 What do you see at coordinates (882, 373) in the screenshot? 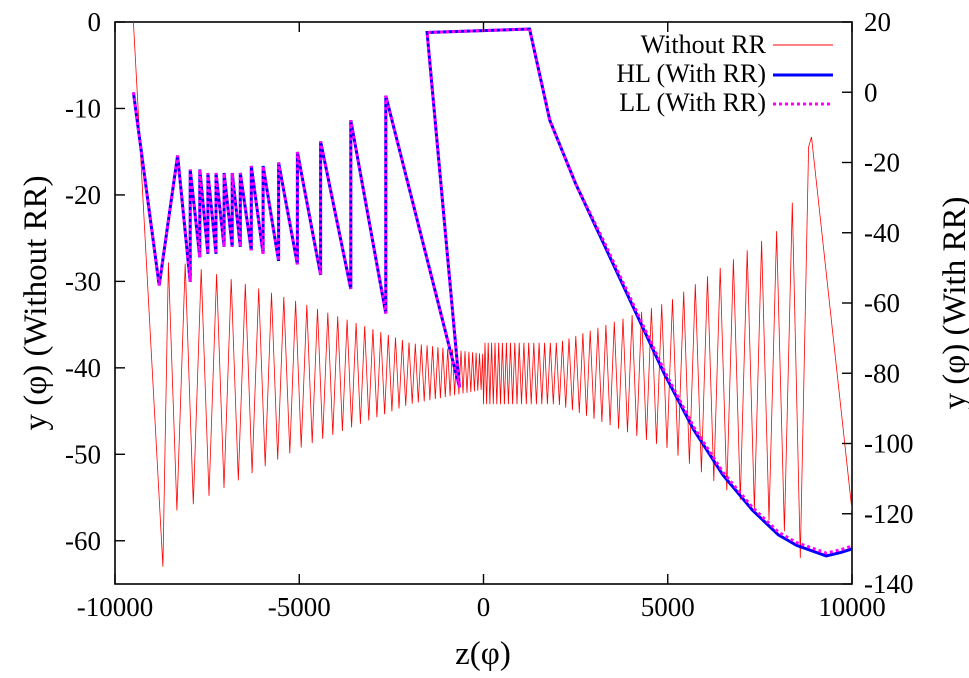
I see `y2-tick-label: -80` at bounding box center [882, 373].